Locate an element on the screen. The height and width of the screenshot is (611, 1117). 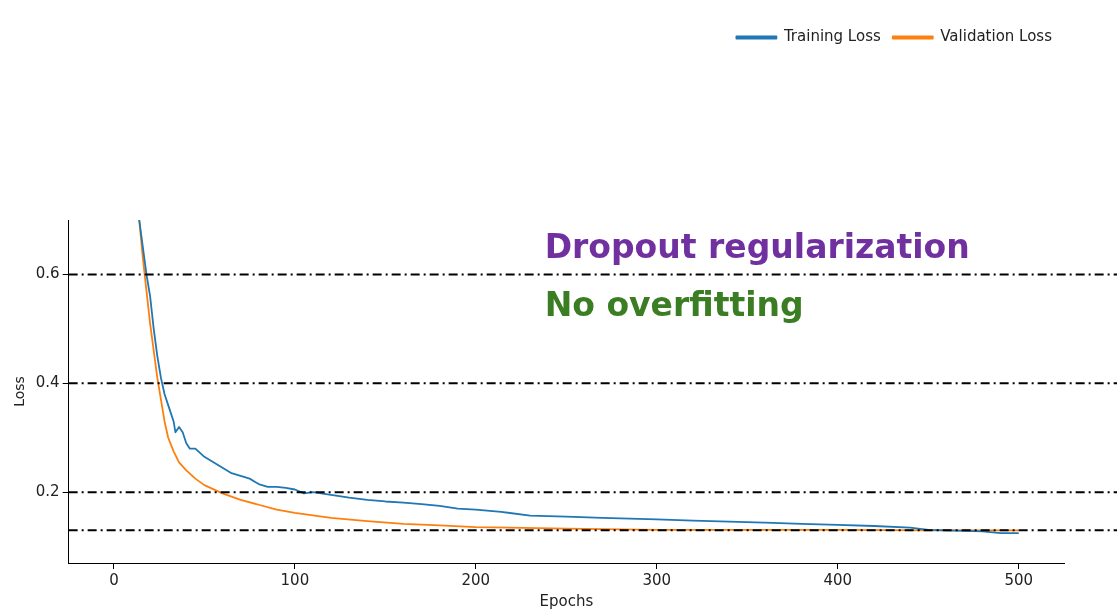
x-tick-label: 200 is located at coordinates (476, 579).